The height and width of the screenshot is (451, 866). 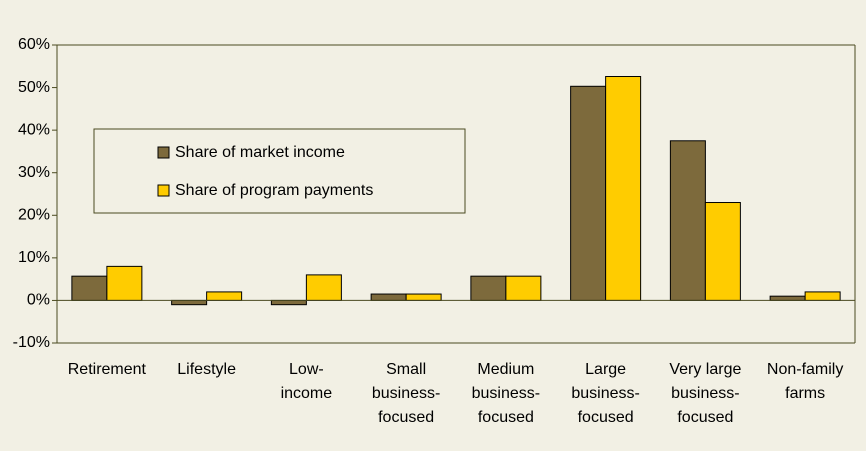 I want to click on legend-label: Share of market income, so click(x=260, y=152).